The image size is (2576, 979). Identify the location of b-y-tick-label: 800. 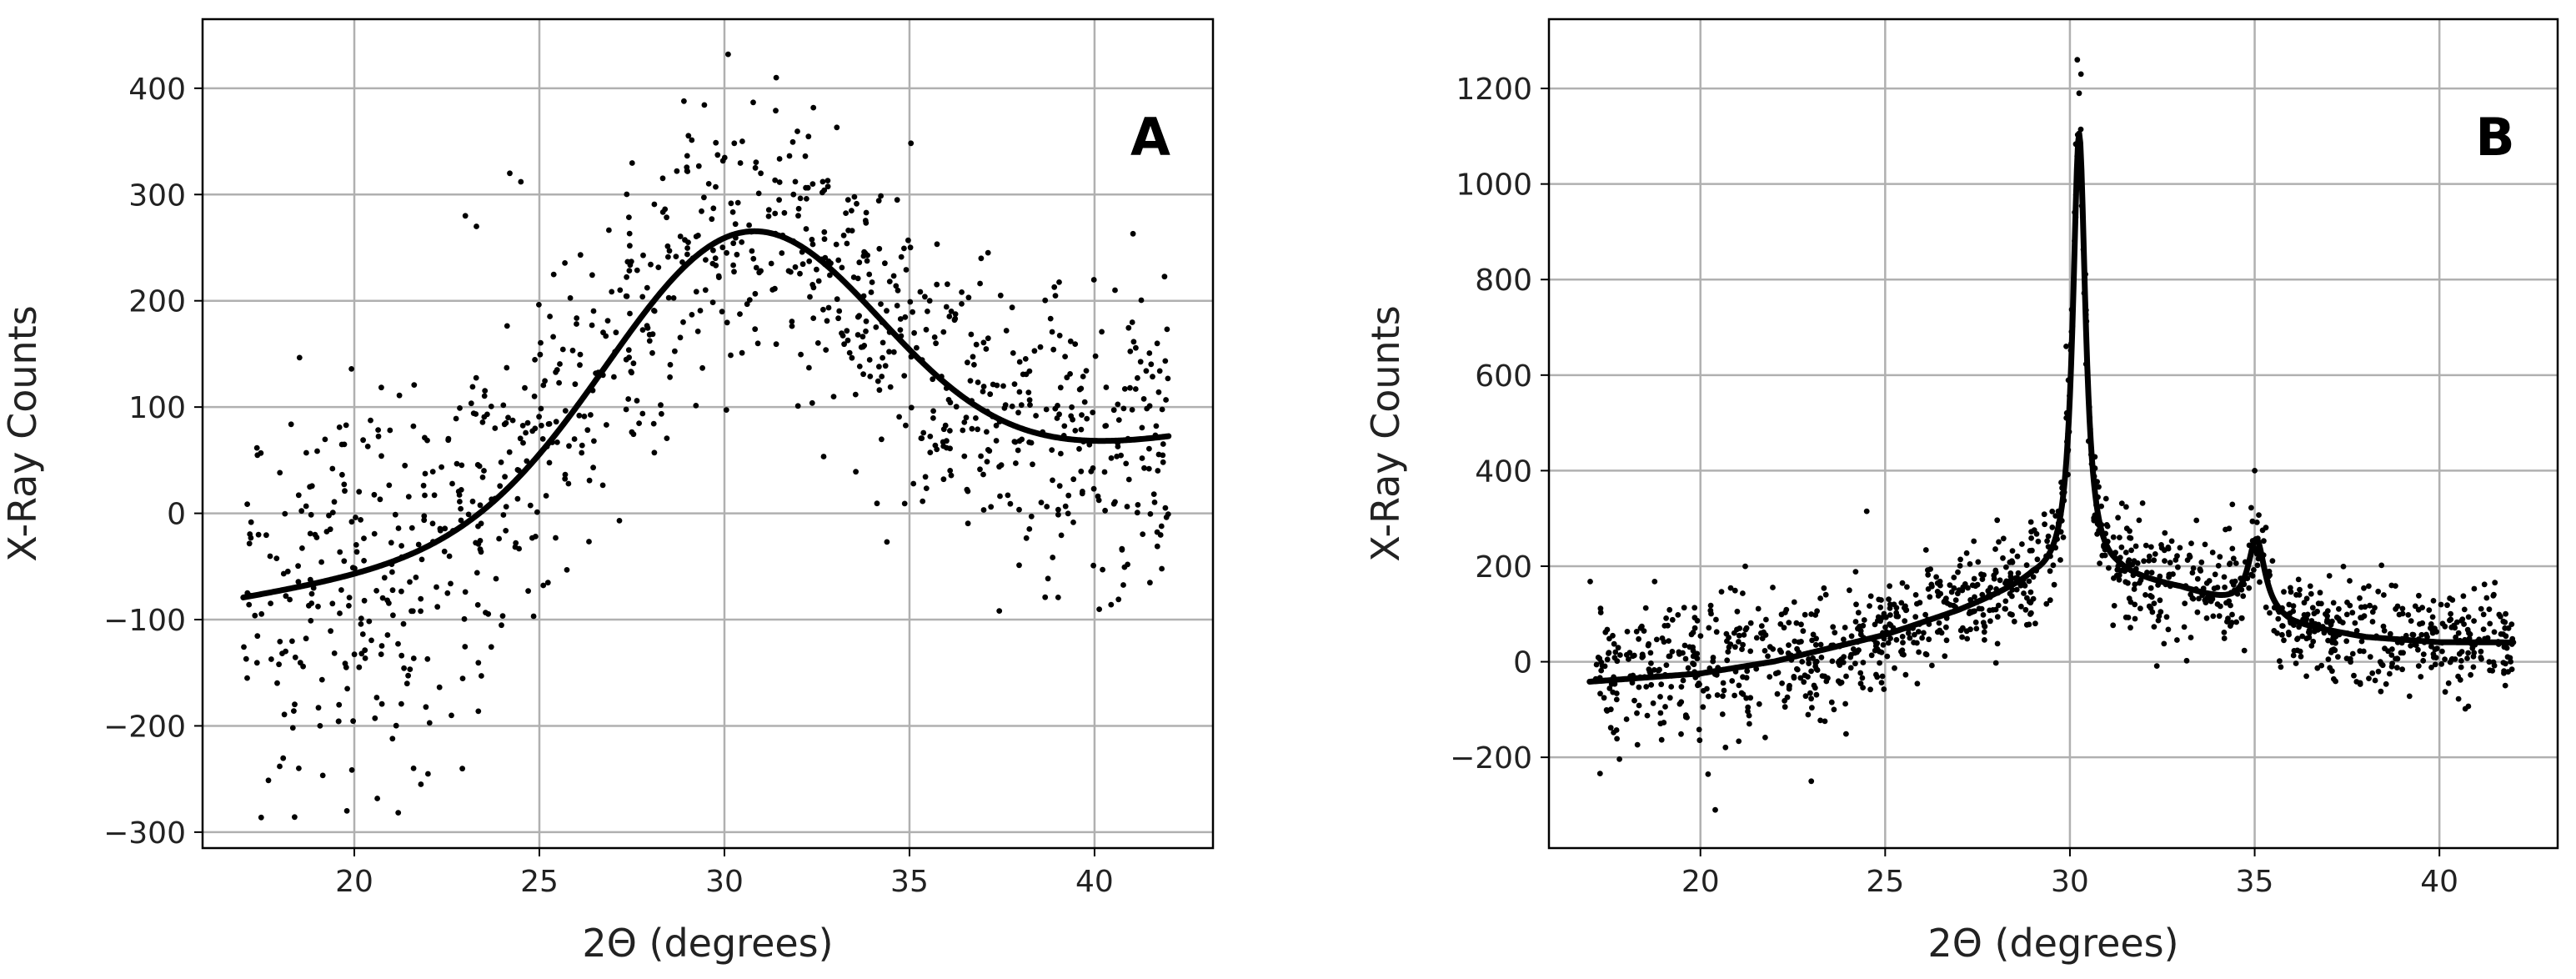
(1503, 281).